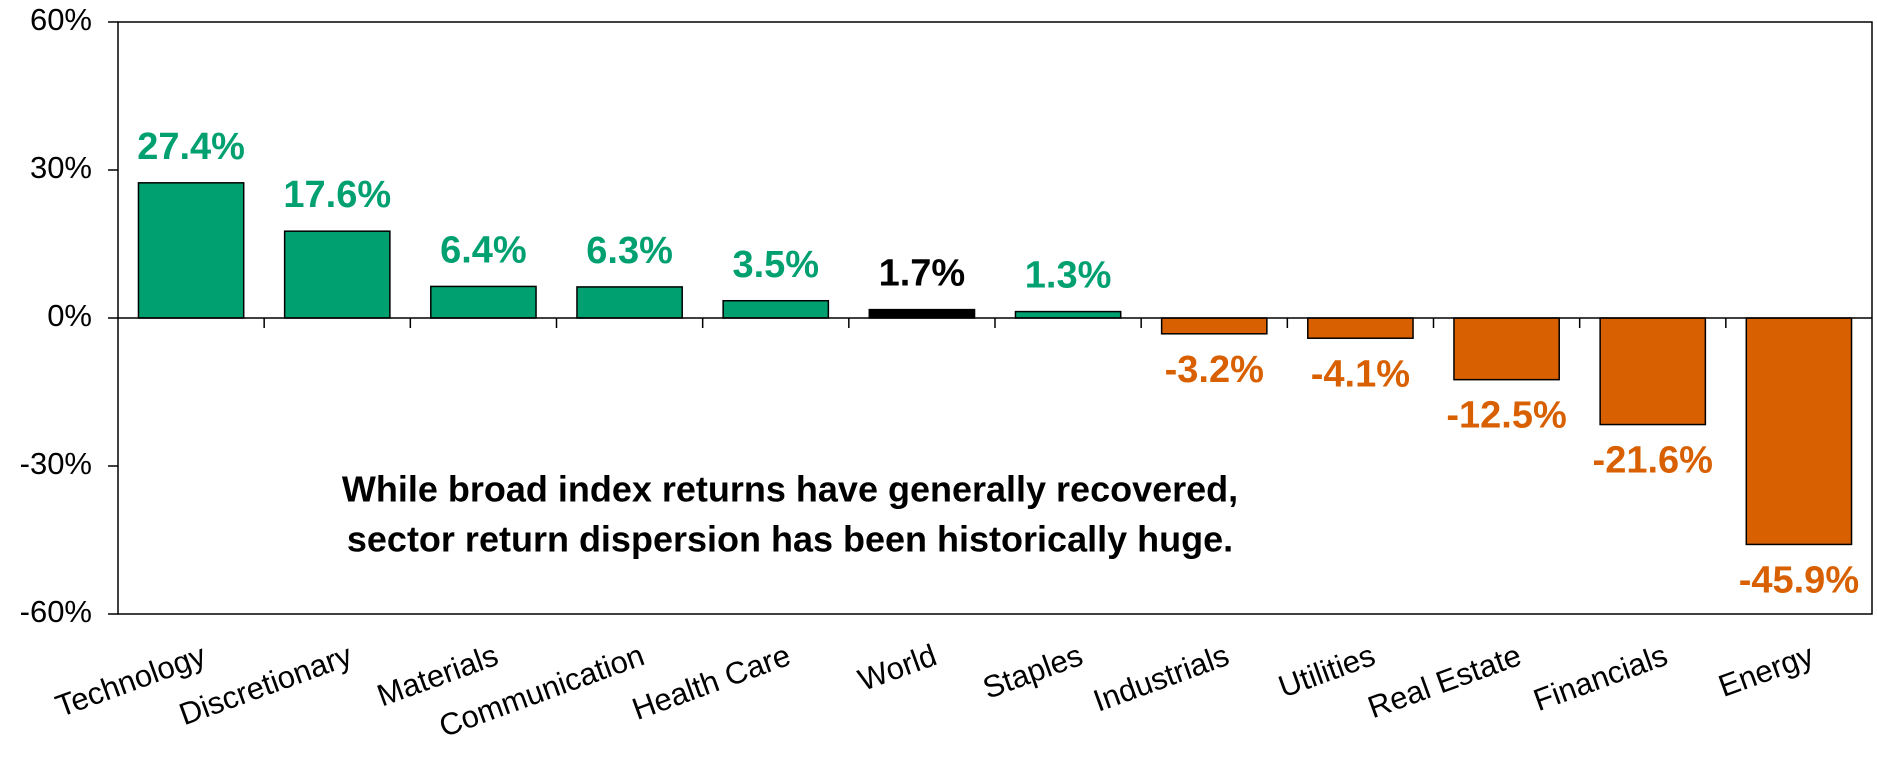 The image size is (1877, 764). What do you see at coordinates (1799, 580) in the screenshot?
I see `value-label: -45.9%` at bounding box center [1799, 580].